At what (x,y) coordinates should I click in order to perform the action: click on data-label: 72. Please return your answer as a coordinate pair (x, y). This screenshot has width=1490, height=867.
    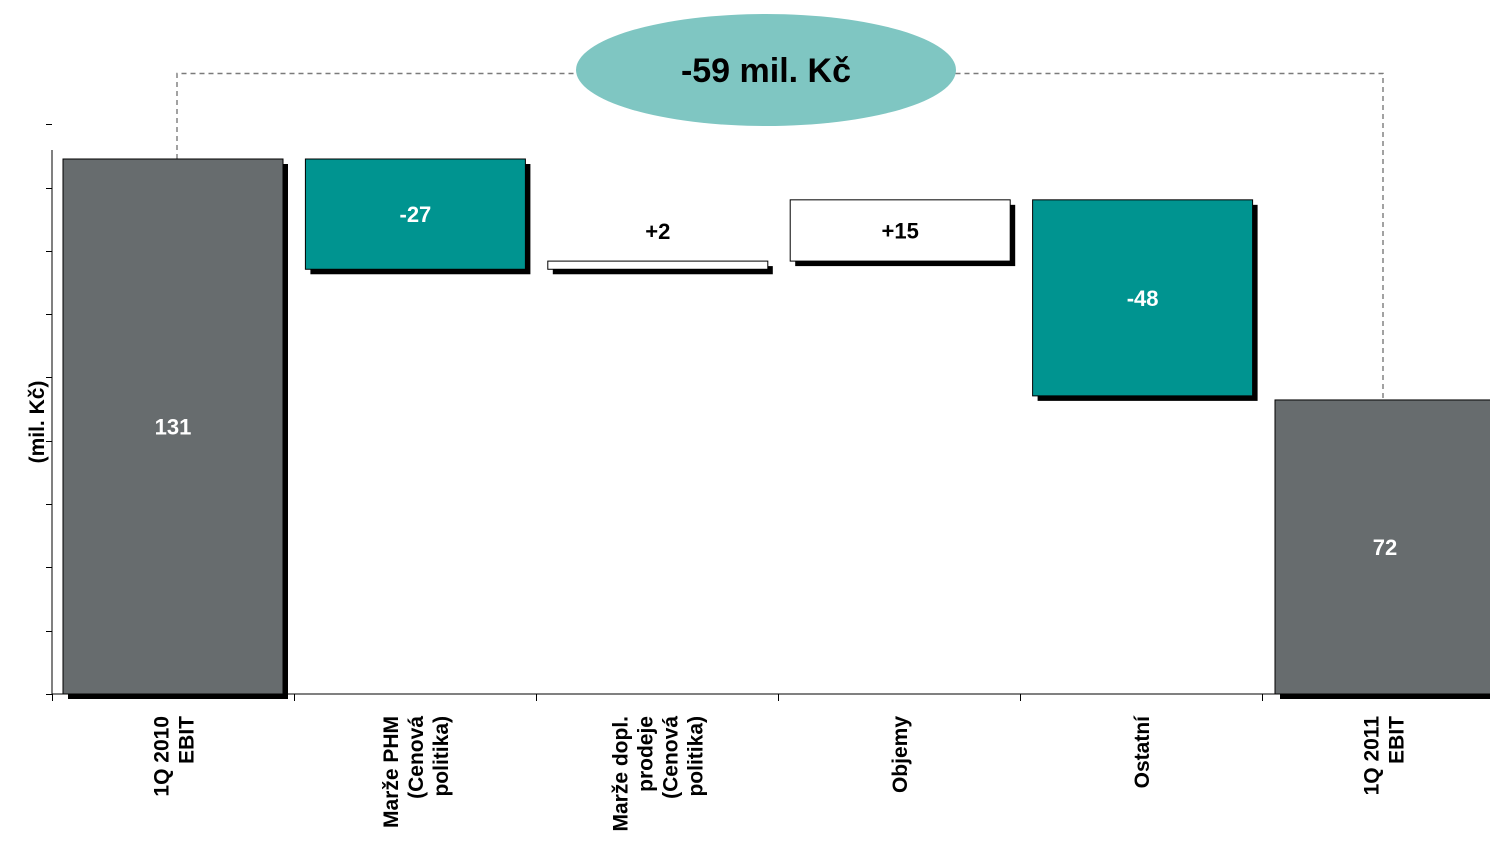
    Looking at the image, I should click on (1385, 547).